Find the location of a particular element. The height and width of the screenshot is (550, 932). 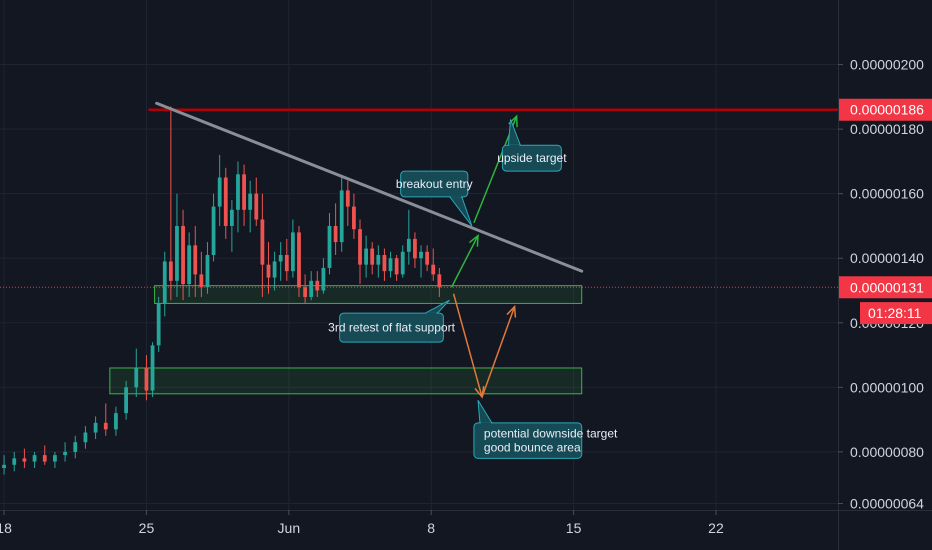

y-tick-label: 0.00000140 is located at coordinates (887, 258).